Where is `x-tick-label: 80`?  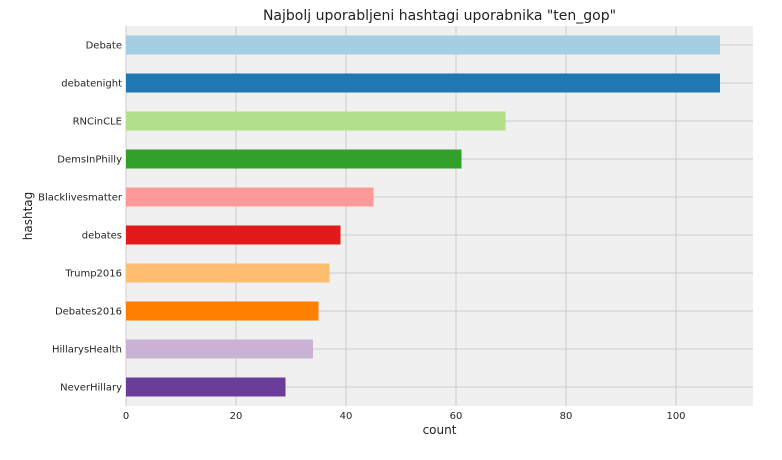 x-tick-label: 80 is located at coordinates (566, 416).